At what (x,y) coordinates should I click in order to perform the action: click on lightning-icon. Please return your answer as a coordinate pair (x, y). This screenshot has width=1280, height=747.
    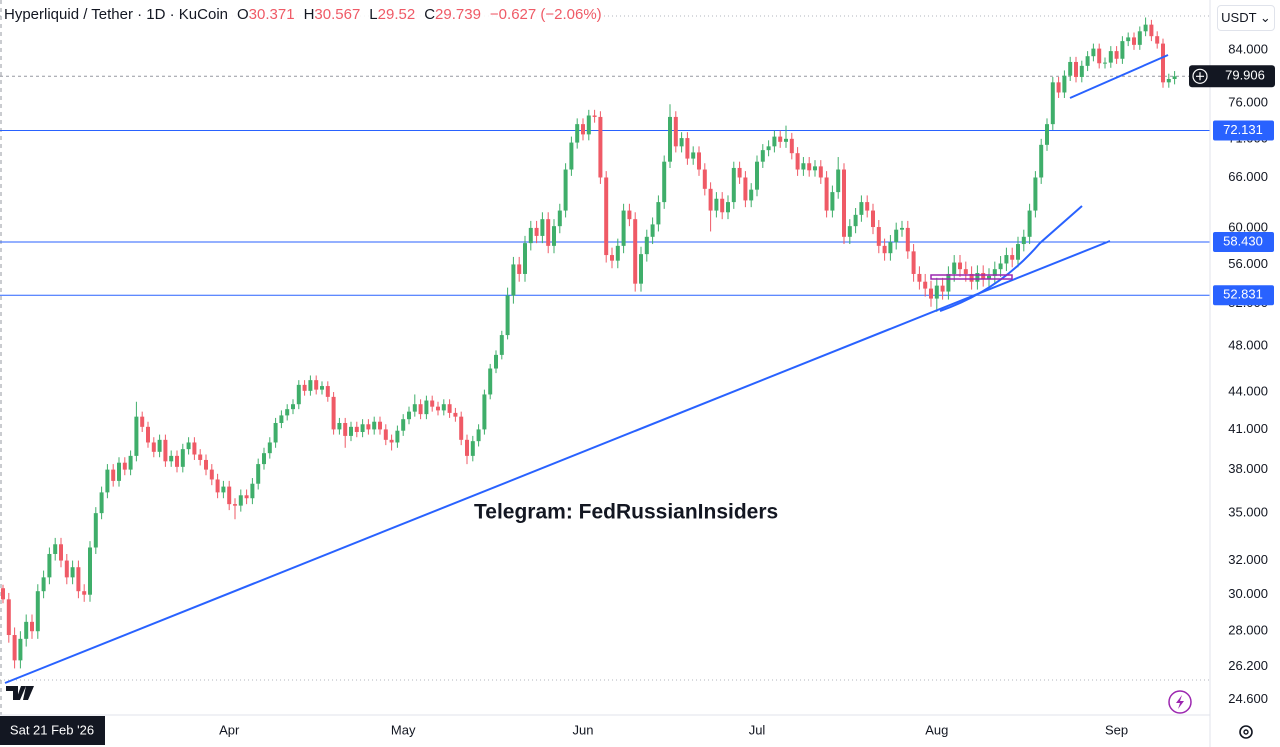
    Looking at the image, I should click on (1180, 702).